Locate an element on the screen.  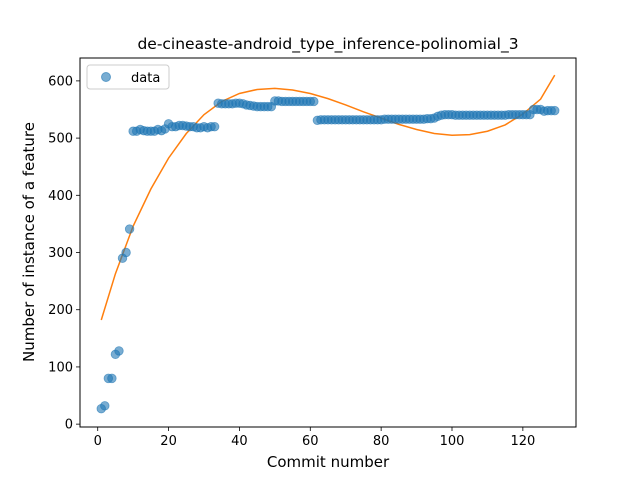
x-axis-ticks: 0 20 40 60 80 100 120 is located at coordinates (314, 438).